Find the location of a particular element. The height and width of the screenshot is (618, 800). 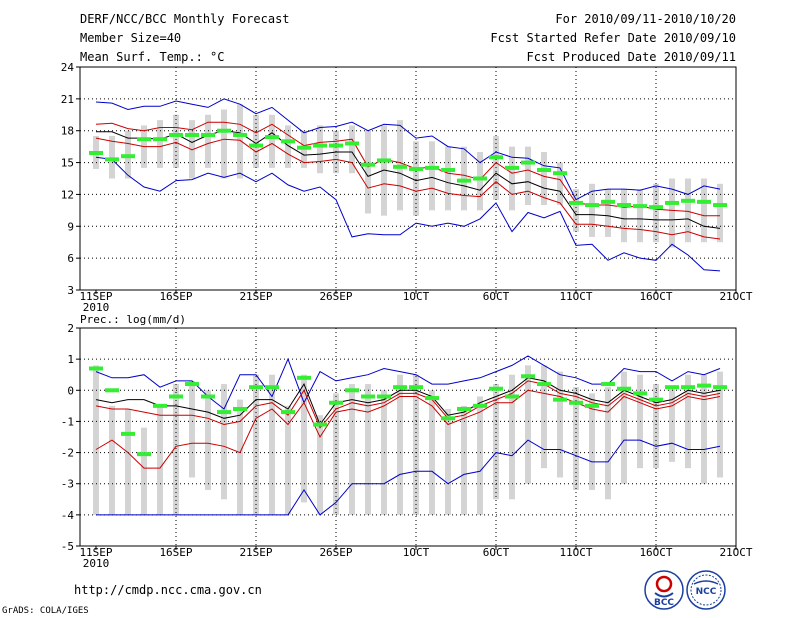

temperature-xtick-label: 21OCT is located at coordinates (735, 296).